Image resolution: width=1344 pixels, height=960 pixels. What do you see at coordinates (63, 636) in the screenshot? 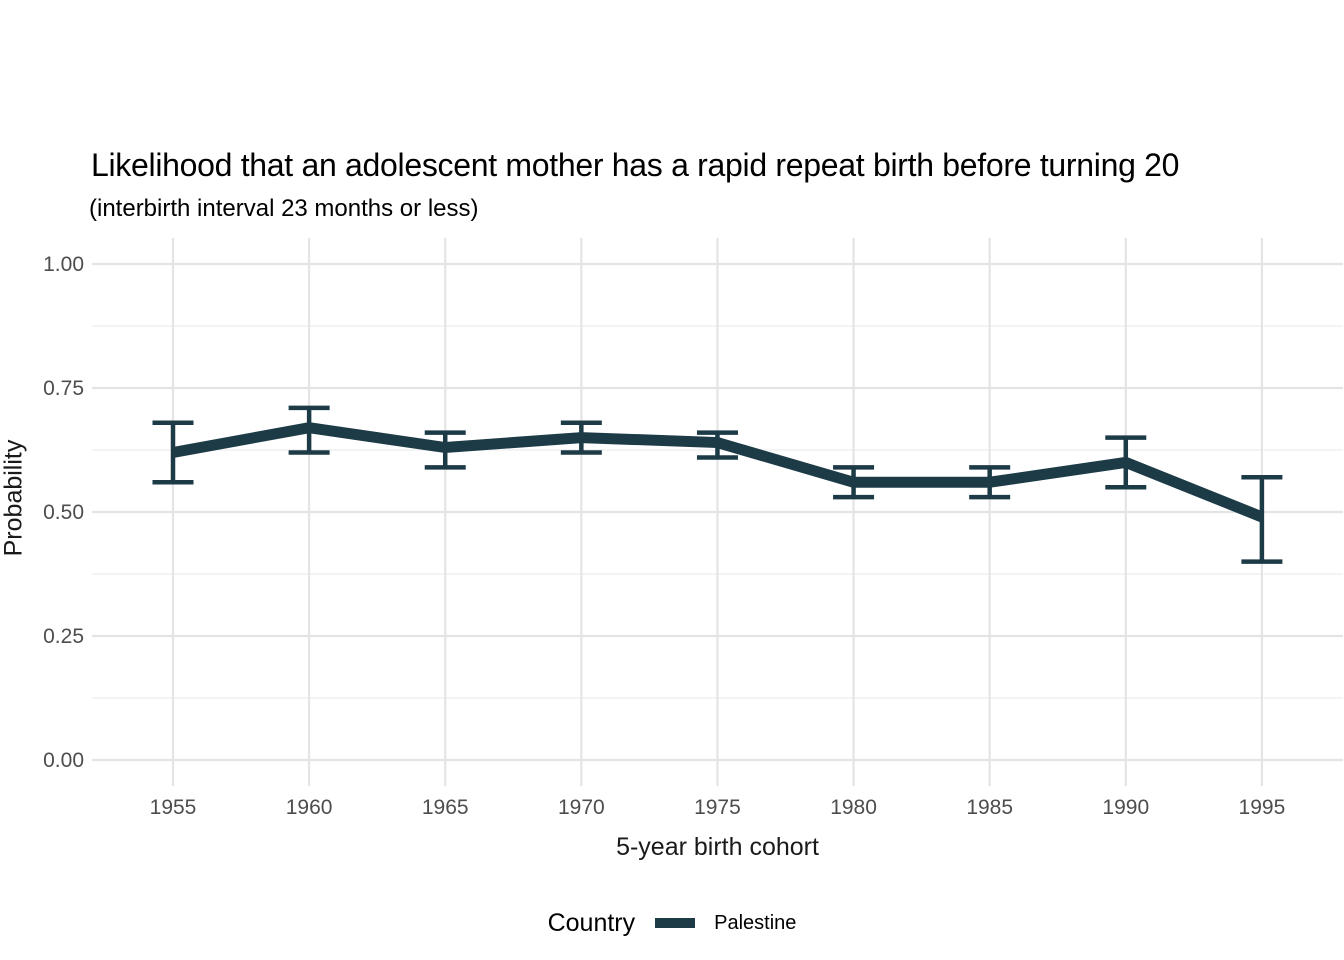
I see `y-tick-label: 0.25` at bounding box center [63, 636].